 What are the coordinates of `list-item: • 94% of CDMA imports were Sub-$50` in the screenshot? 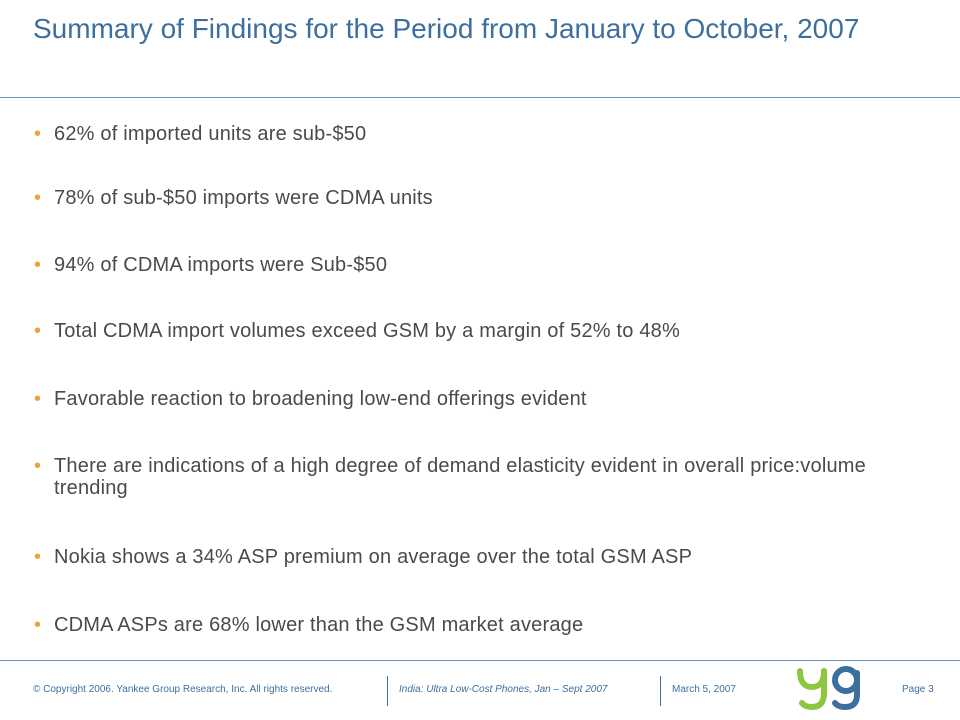 It's located at (479, 265).